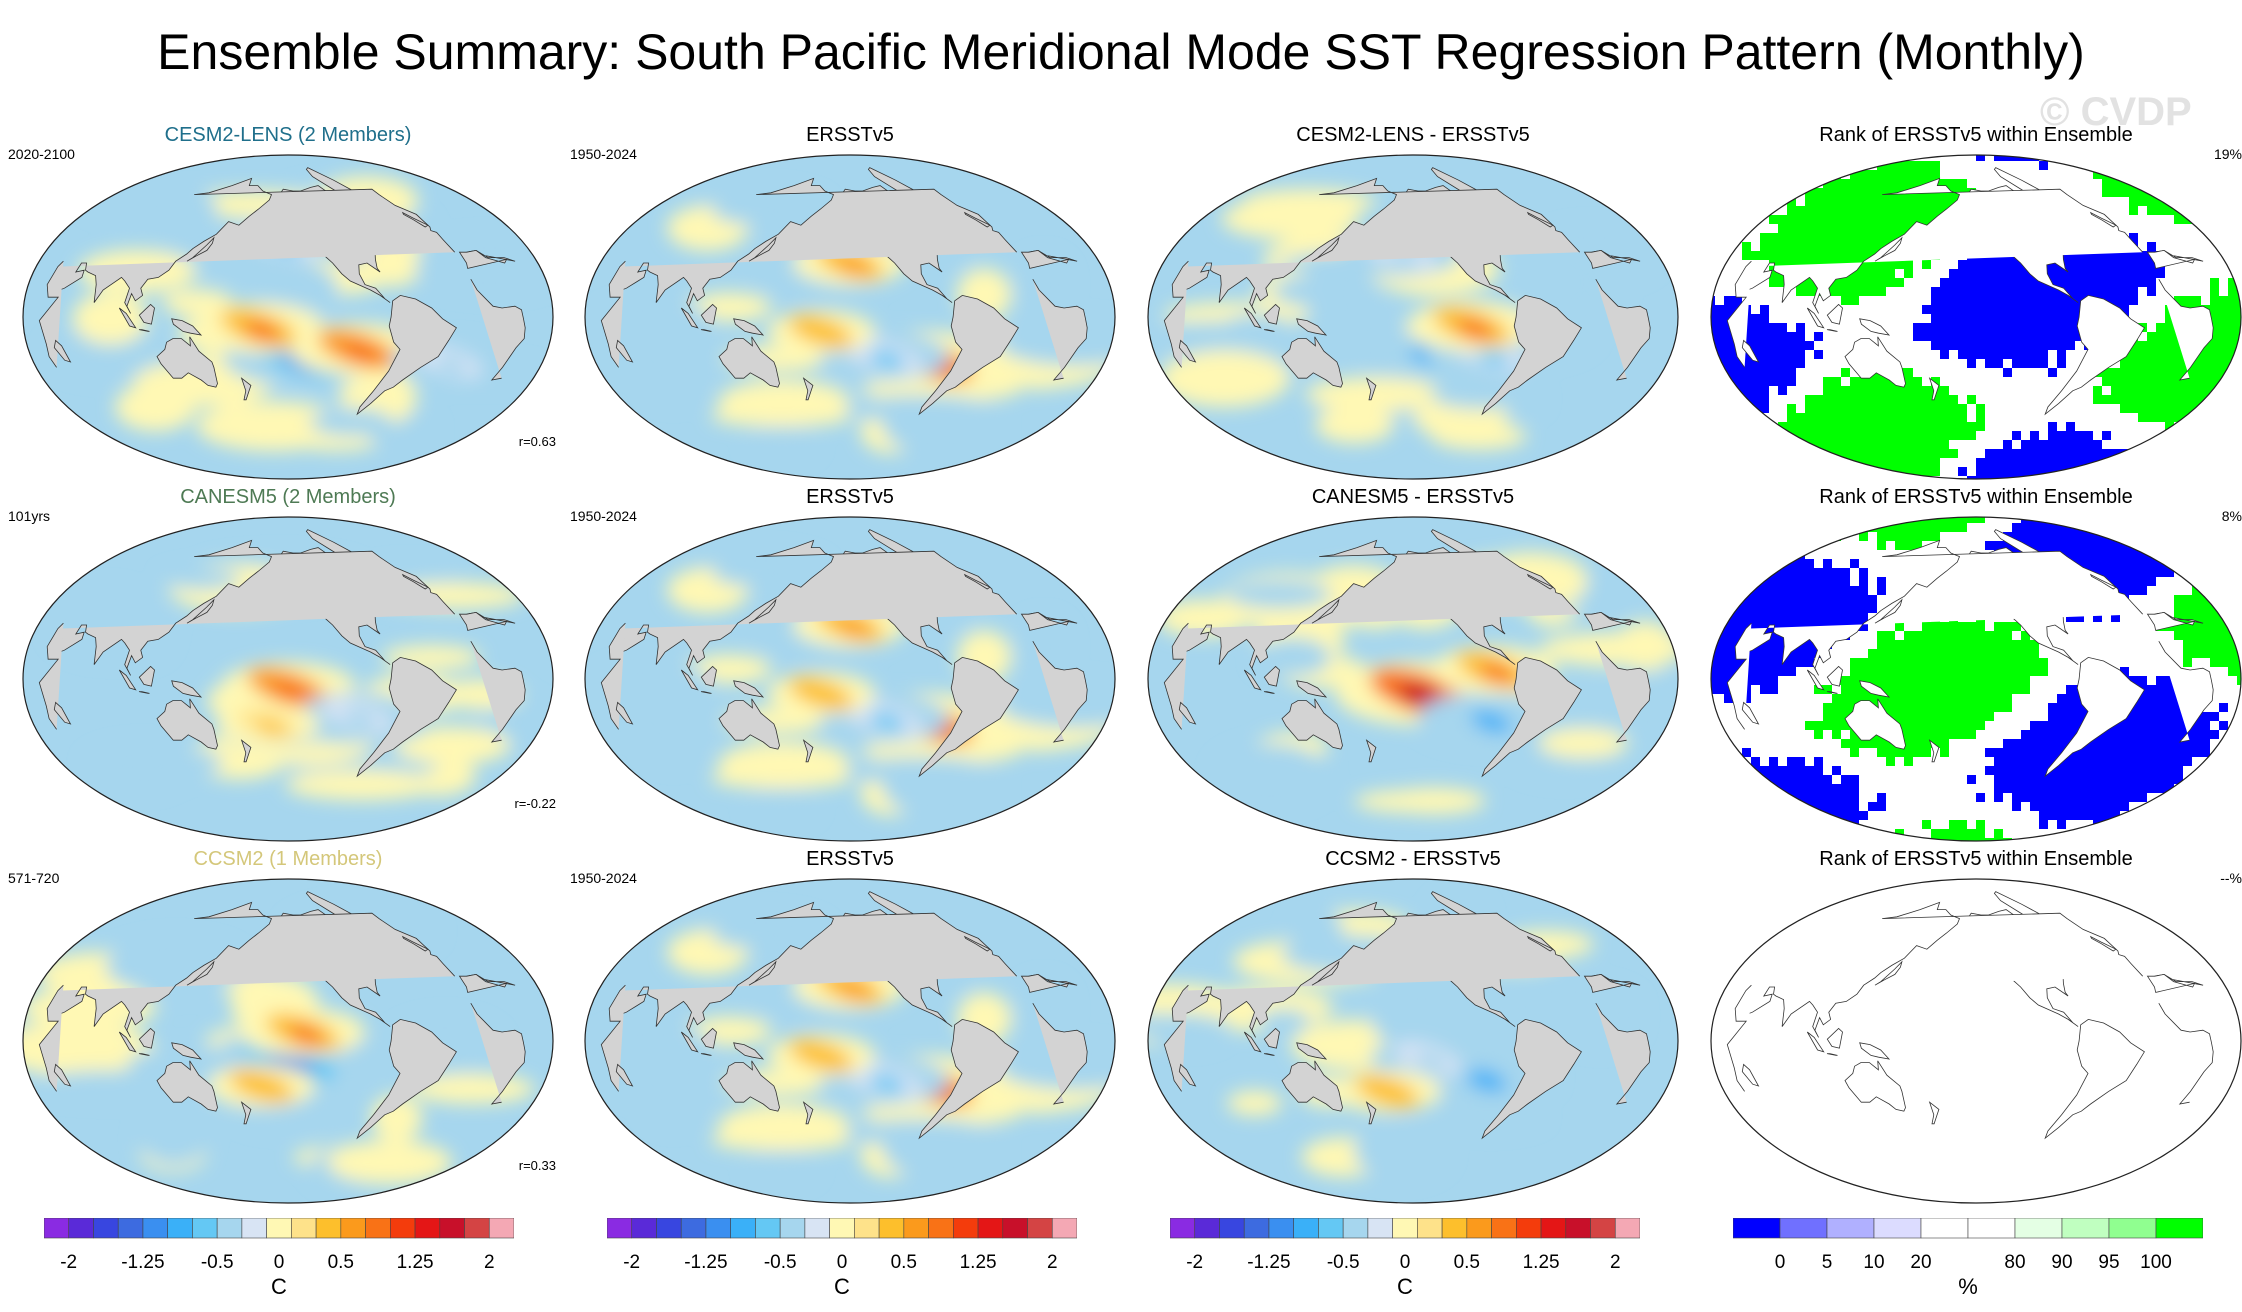 The height and width of the screenshot is (1312, 2242). Describe the element at coordinates (288, 859) in the screenshot. I see `panel-title: CCSM2 (1 Members)` at that location.